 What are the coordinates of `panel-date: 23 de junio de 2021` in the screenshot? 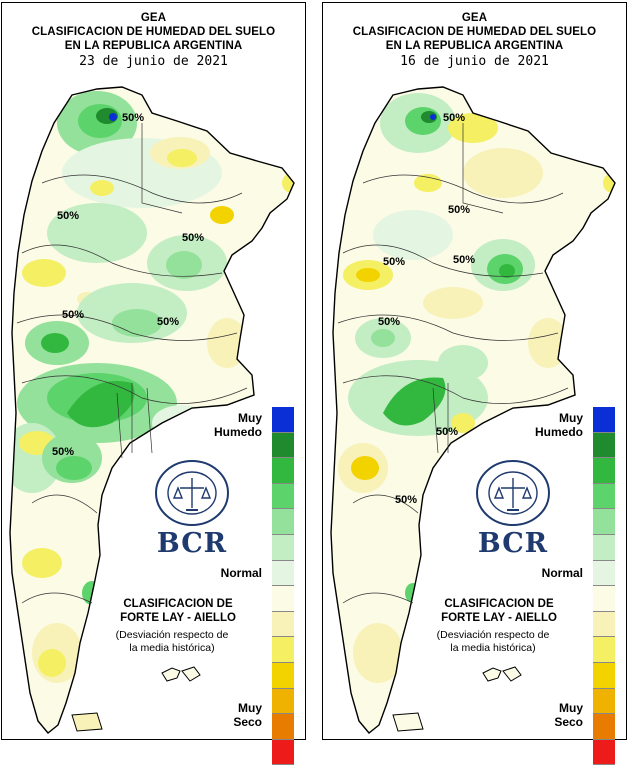 It's located at (153, 61).